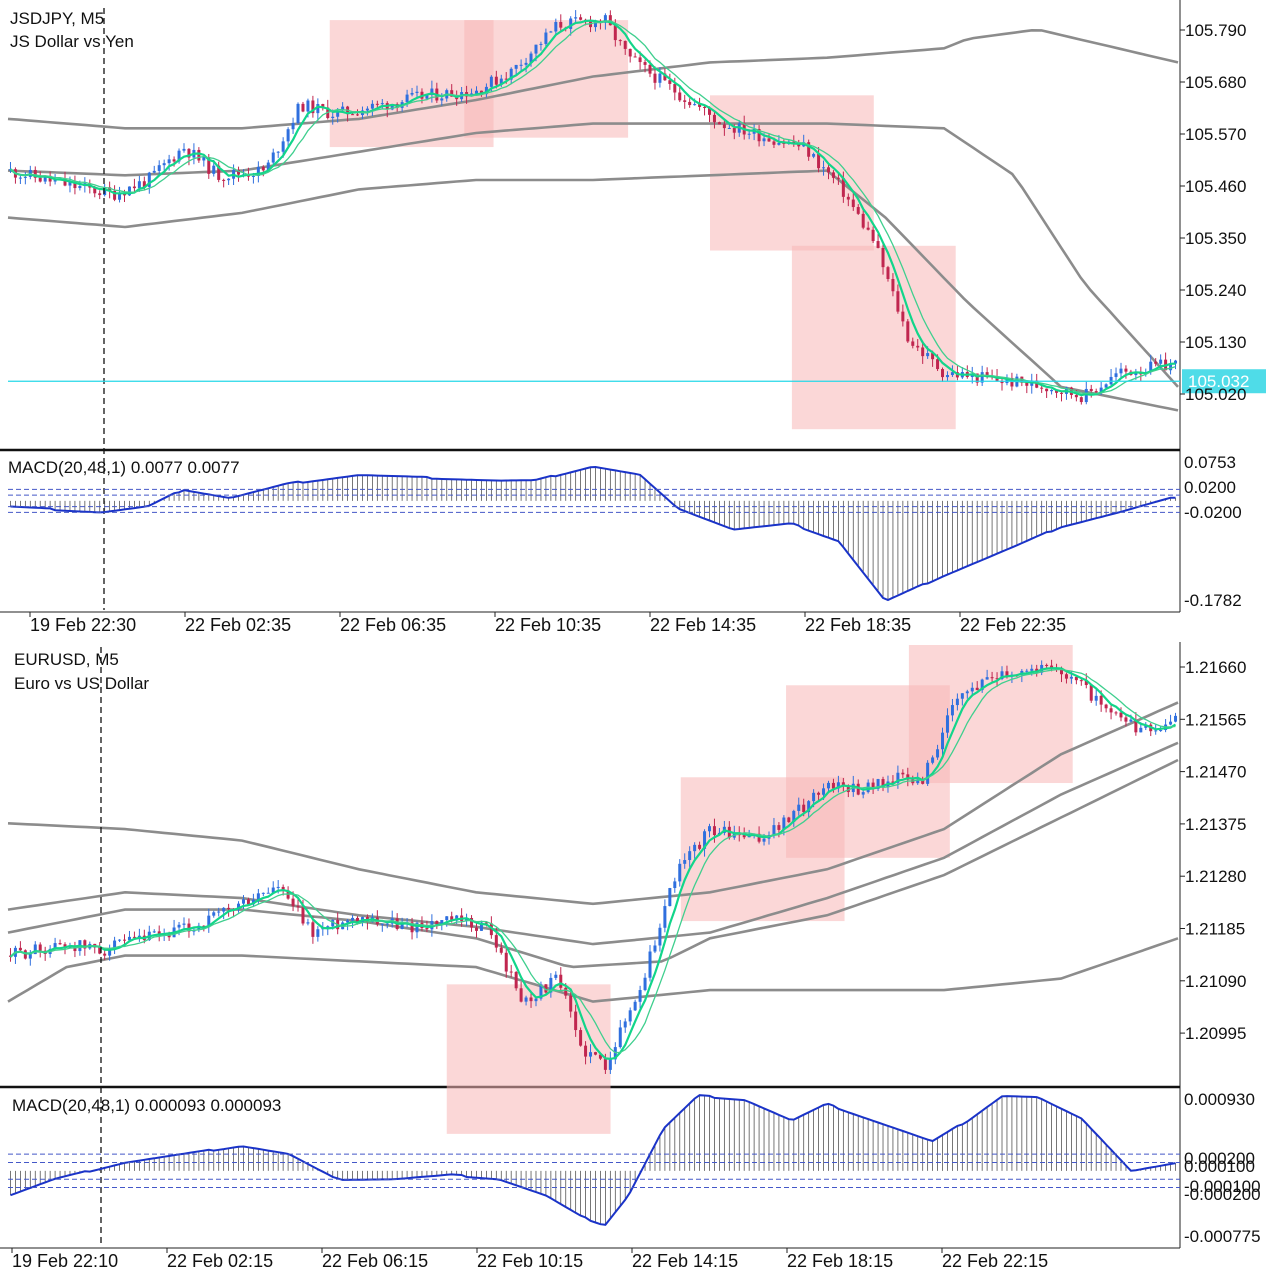 The width and height of the screenshot is (1280, 1285). Describe the element at coordinates (1215, 667) in the screenshot. I see `eurusd-price-tick-label: 1.21660` at that location.